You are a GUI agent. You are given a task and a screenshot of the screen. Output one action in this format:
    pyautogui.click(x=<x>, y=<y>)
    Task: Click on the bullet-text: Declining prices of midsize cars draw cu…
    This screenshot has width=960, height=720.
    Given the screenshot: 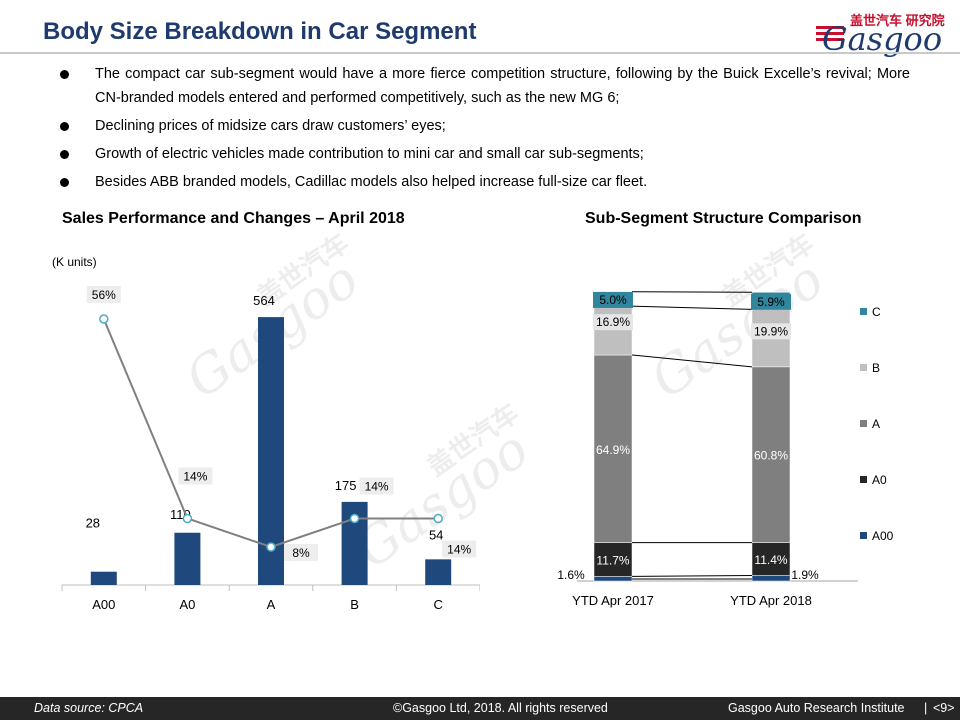 What is the action you would take?
    pyautogui.click(x=270, y=126)
    